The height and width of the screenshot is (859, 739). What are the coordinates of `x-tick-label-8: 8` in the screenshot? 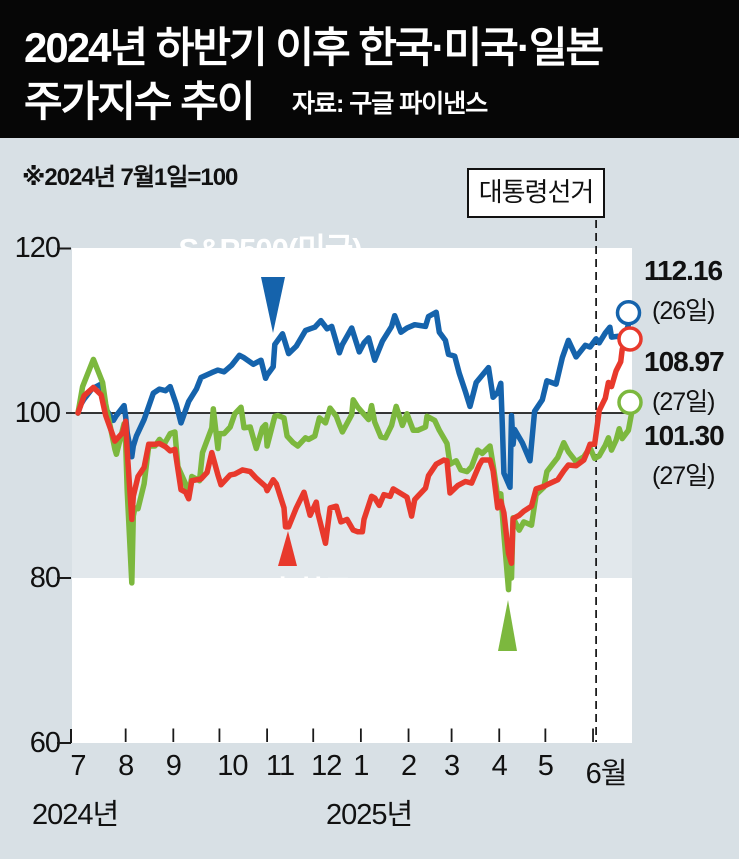 It's located at (126, 766).